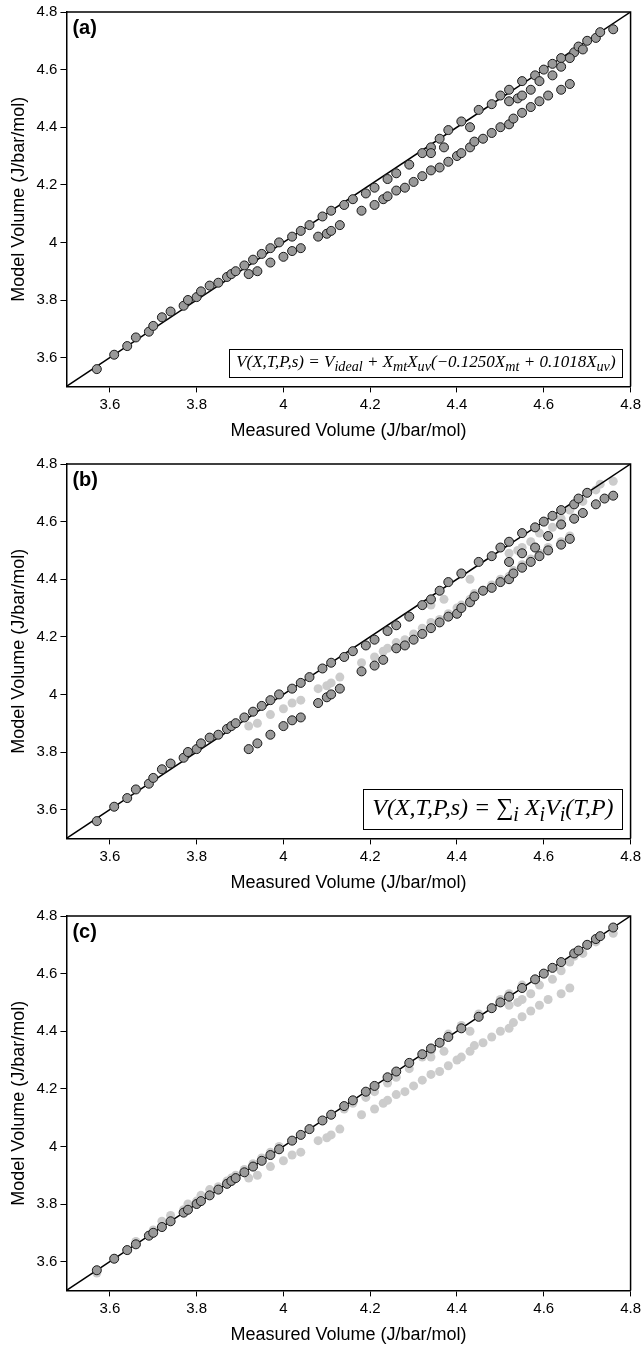 This screenshot has height=1357, width=644. Describe the element at coordinates (85, 479) in the screenshot. I see `chart-title: (b)` at that location.